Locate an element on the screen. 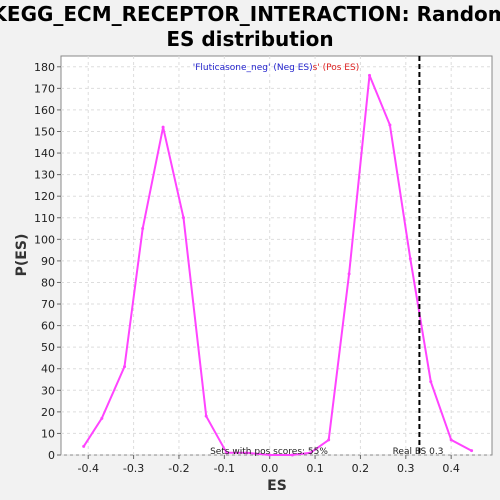  legend-pos-es: s' (Pos ES) is located at coordinates (336, 68).